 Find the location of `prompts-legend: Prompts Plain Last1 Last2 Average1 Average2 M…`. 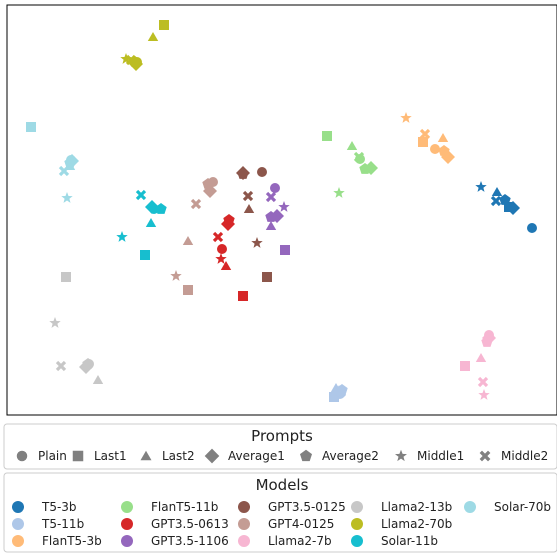

prompts-legend: Prompts Plain Last1 Last2 Average1 Average2 M… is located at coordinates (280, 446).